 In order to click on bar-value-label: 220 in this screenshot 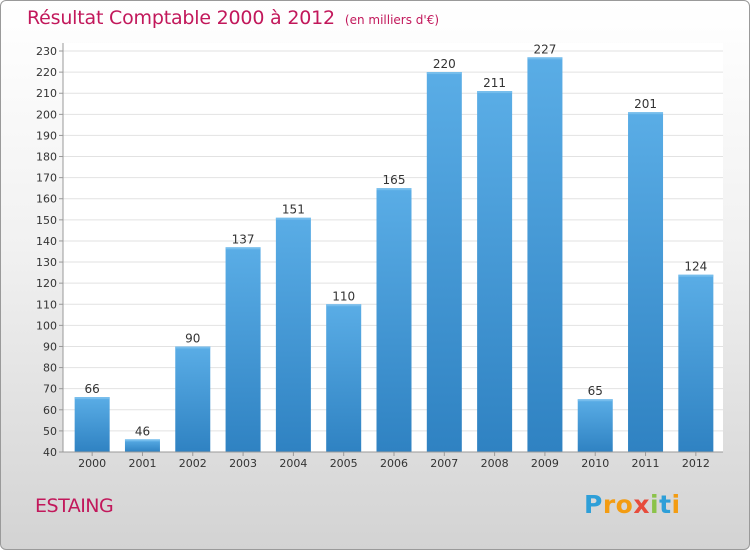, I will do `click(444, 64)`.